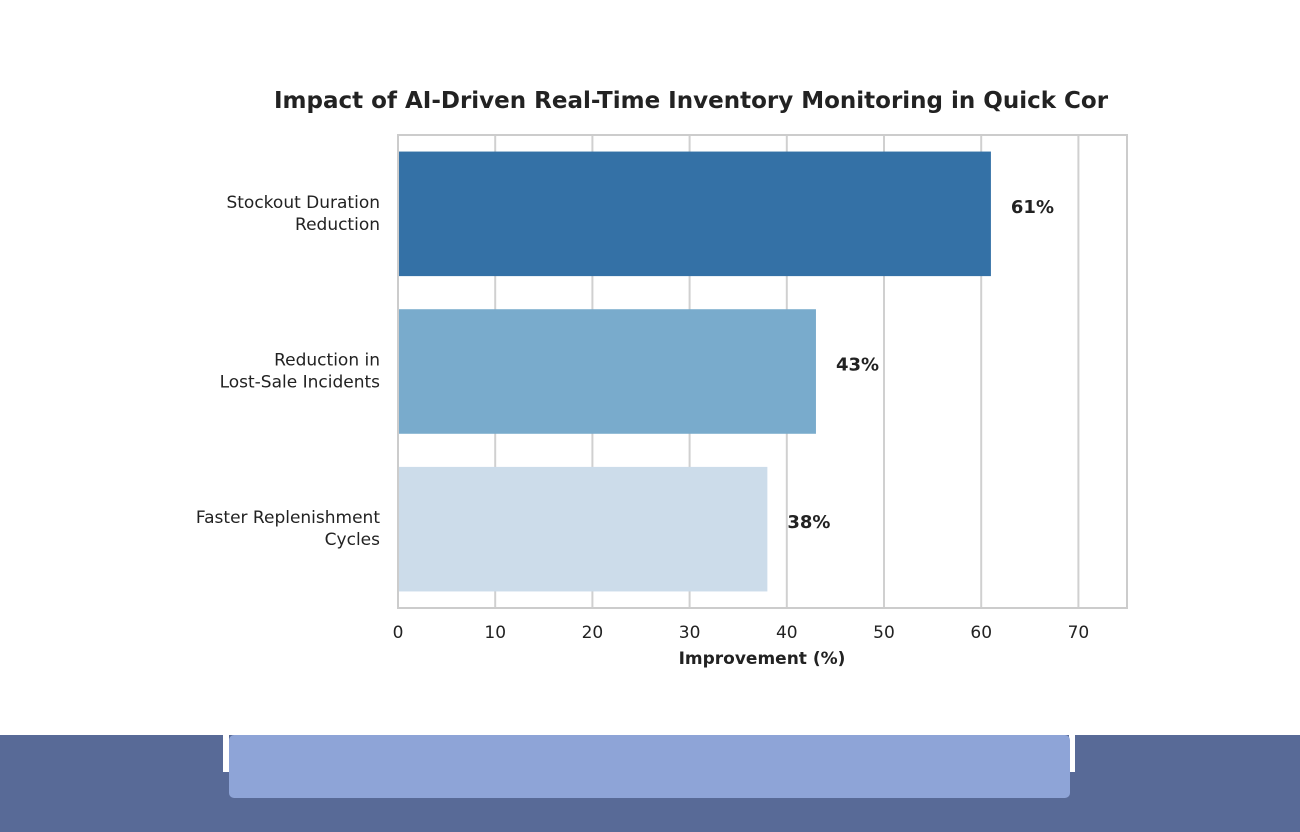  What do you see at coordinates (1187, 753) in the screenshot?
I see `footer-right-tab` at bounding box center [1187, 753].